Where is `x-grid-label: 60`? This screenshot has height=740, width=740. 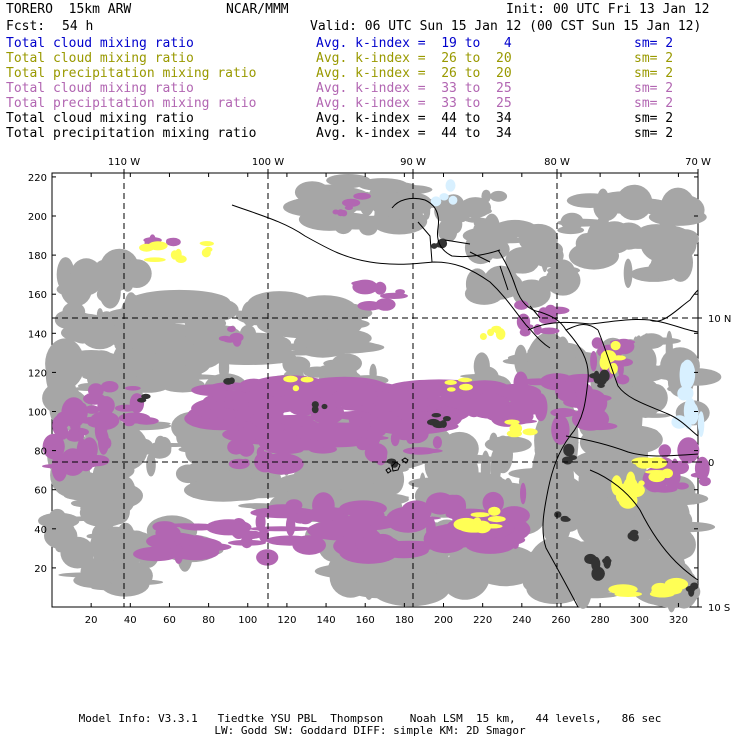
x-grid-label: 60 is located at coordinates (169, 620).